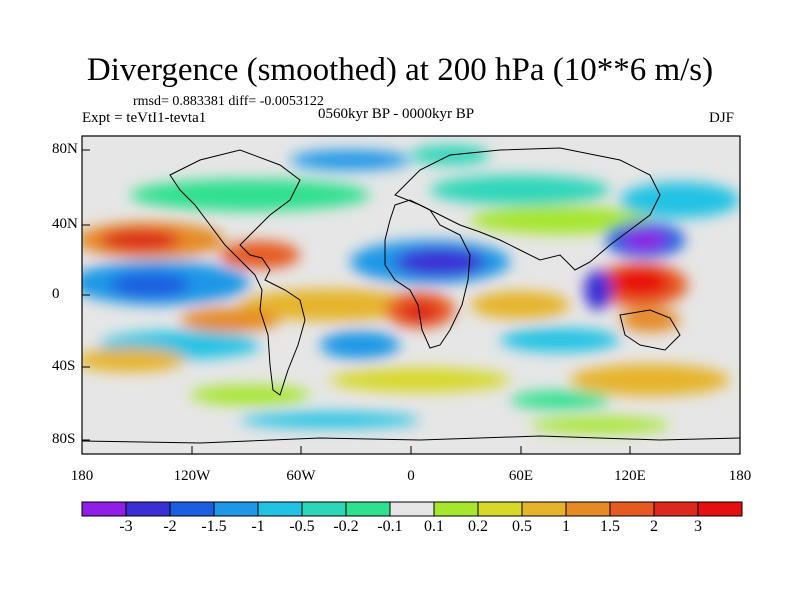  I want to click on lon-tick-label: 120W, so click(192, 476).